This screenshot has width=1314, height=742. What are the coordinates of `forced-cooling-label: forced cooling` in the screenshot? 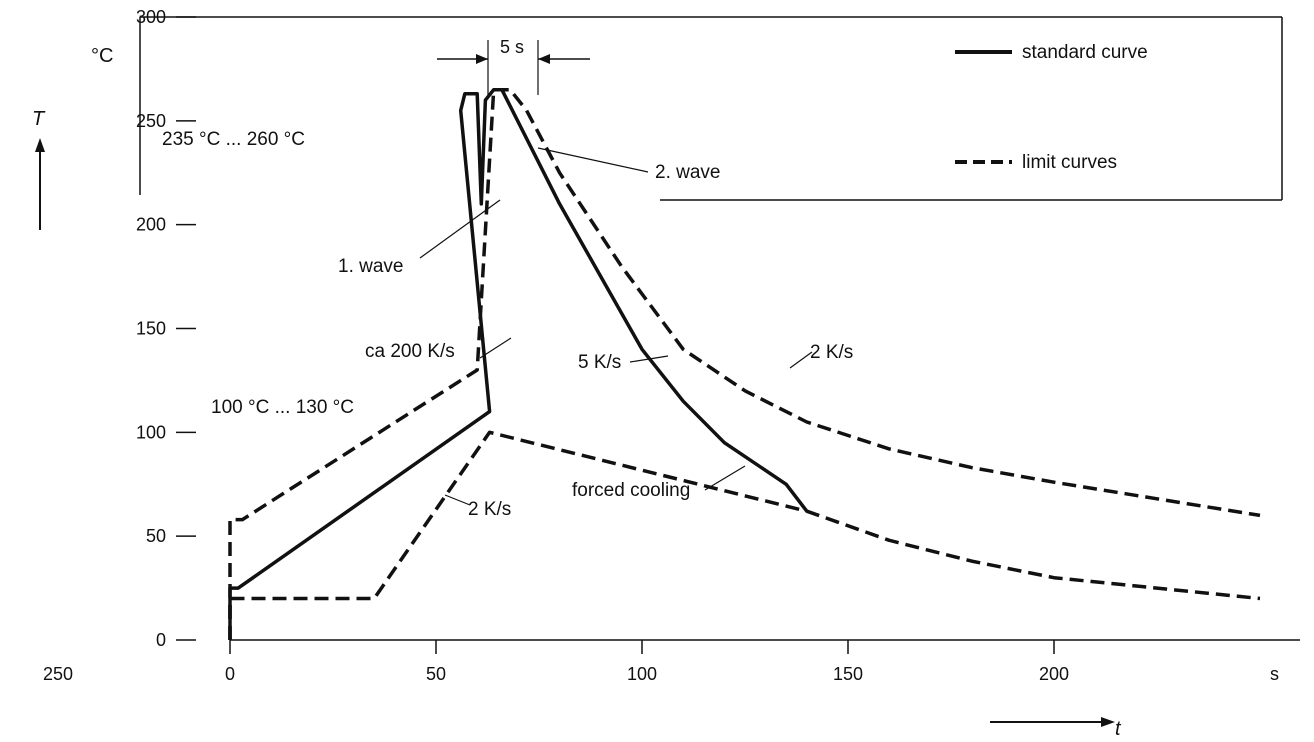 It's located at (631, 490).